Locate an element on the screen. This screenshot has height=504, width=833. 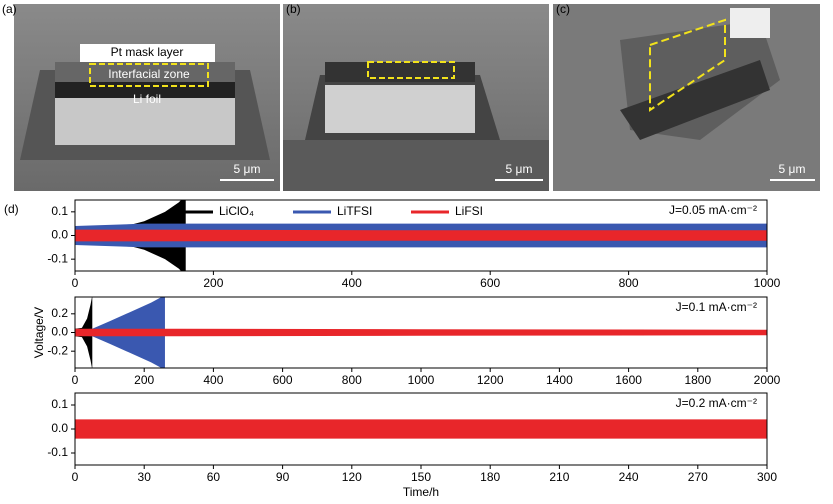
panel-label: (b) is located at coordinates (293, 9).